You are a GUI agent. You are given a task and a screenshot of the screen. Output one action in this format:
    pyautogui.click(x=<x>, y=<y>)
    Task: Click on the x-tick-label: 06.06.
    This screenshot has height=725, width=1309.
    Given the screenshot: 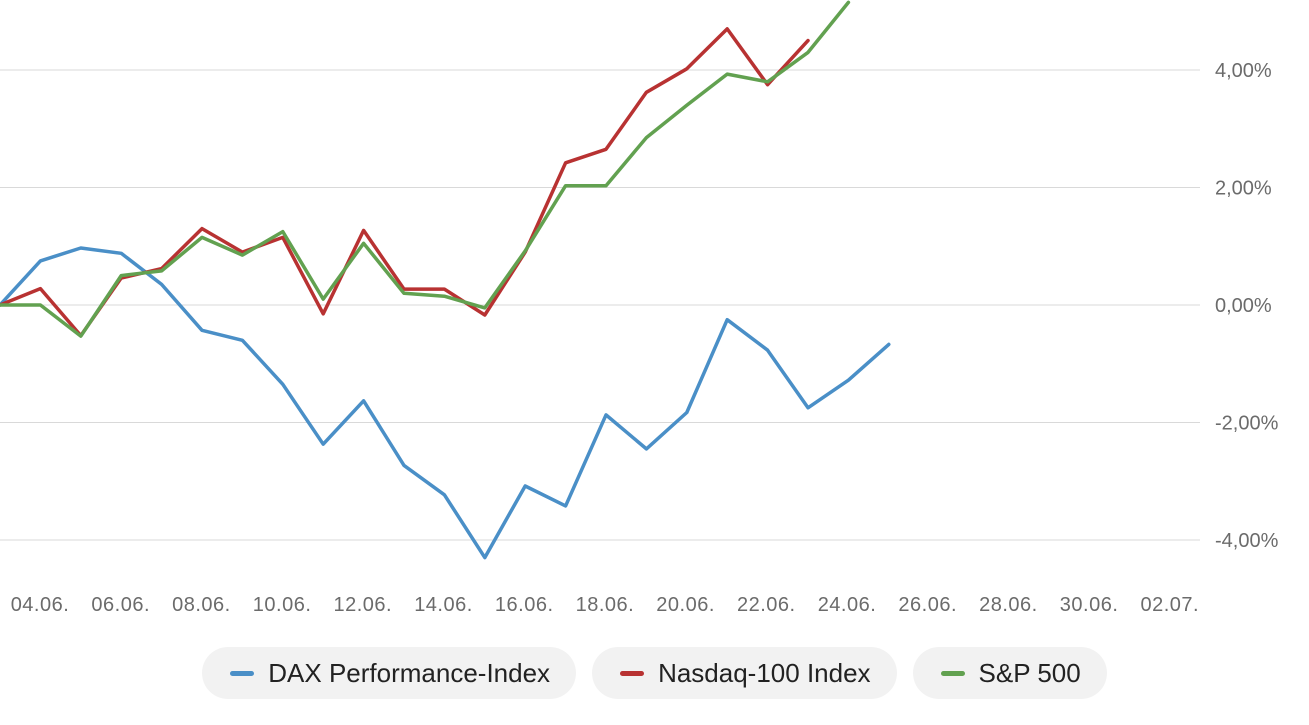 What is the action you would take?
    pyautogui.click(x=120, y=605)
    